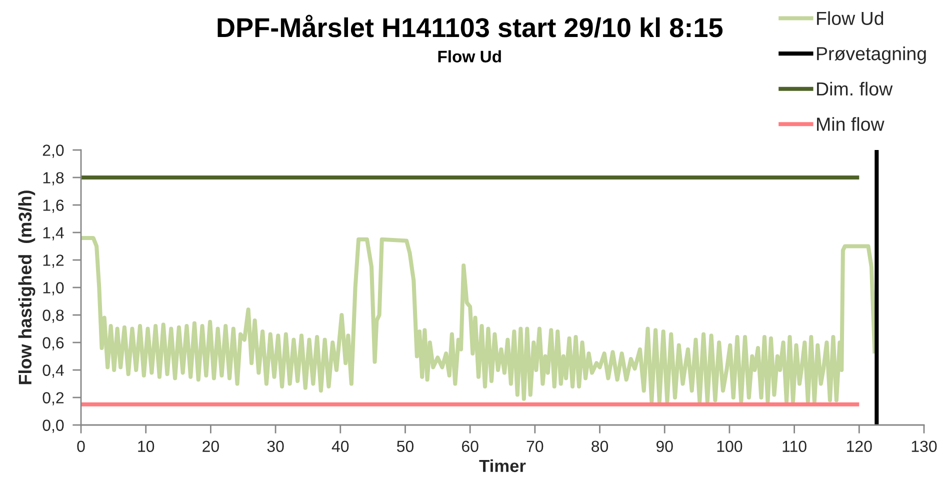 The height and width of the screenshot is (491, 943). Describe the element at coordinates (53, 316) in the screenshot. I see `y-tick-label: 0,8` at that location.